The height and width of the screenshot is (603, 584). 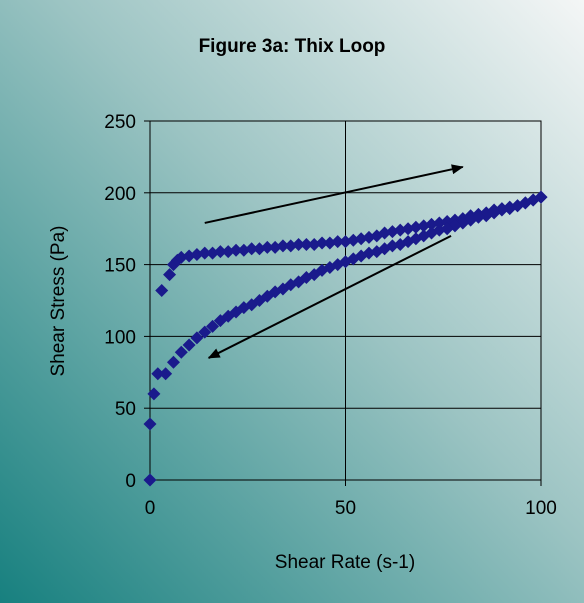 What do you see at coordinates (150, 508) in the screenshot?
I see `x-tick-label: 0` at bounding box center [150, 508].